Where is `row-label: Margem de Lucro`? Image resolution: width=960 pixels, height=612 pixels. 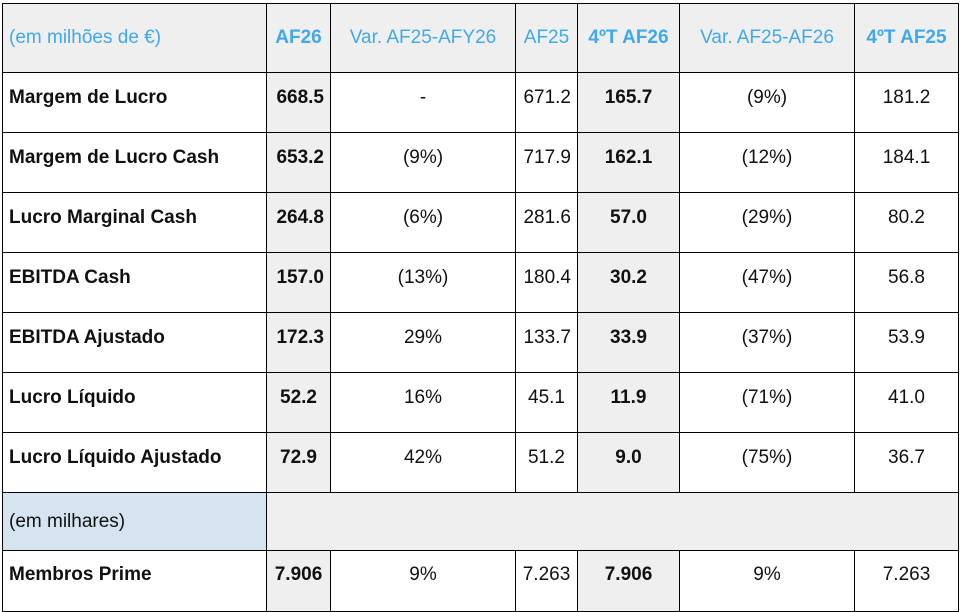 row-label: Margem de Lucro is located at coordinates (134, 102).